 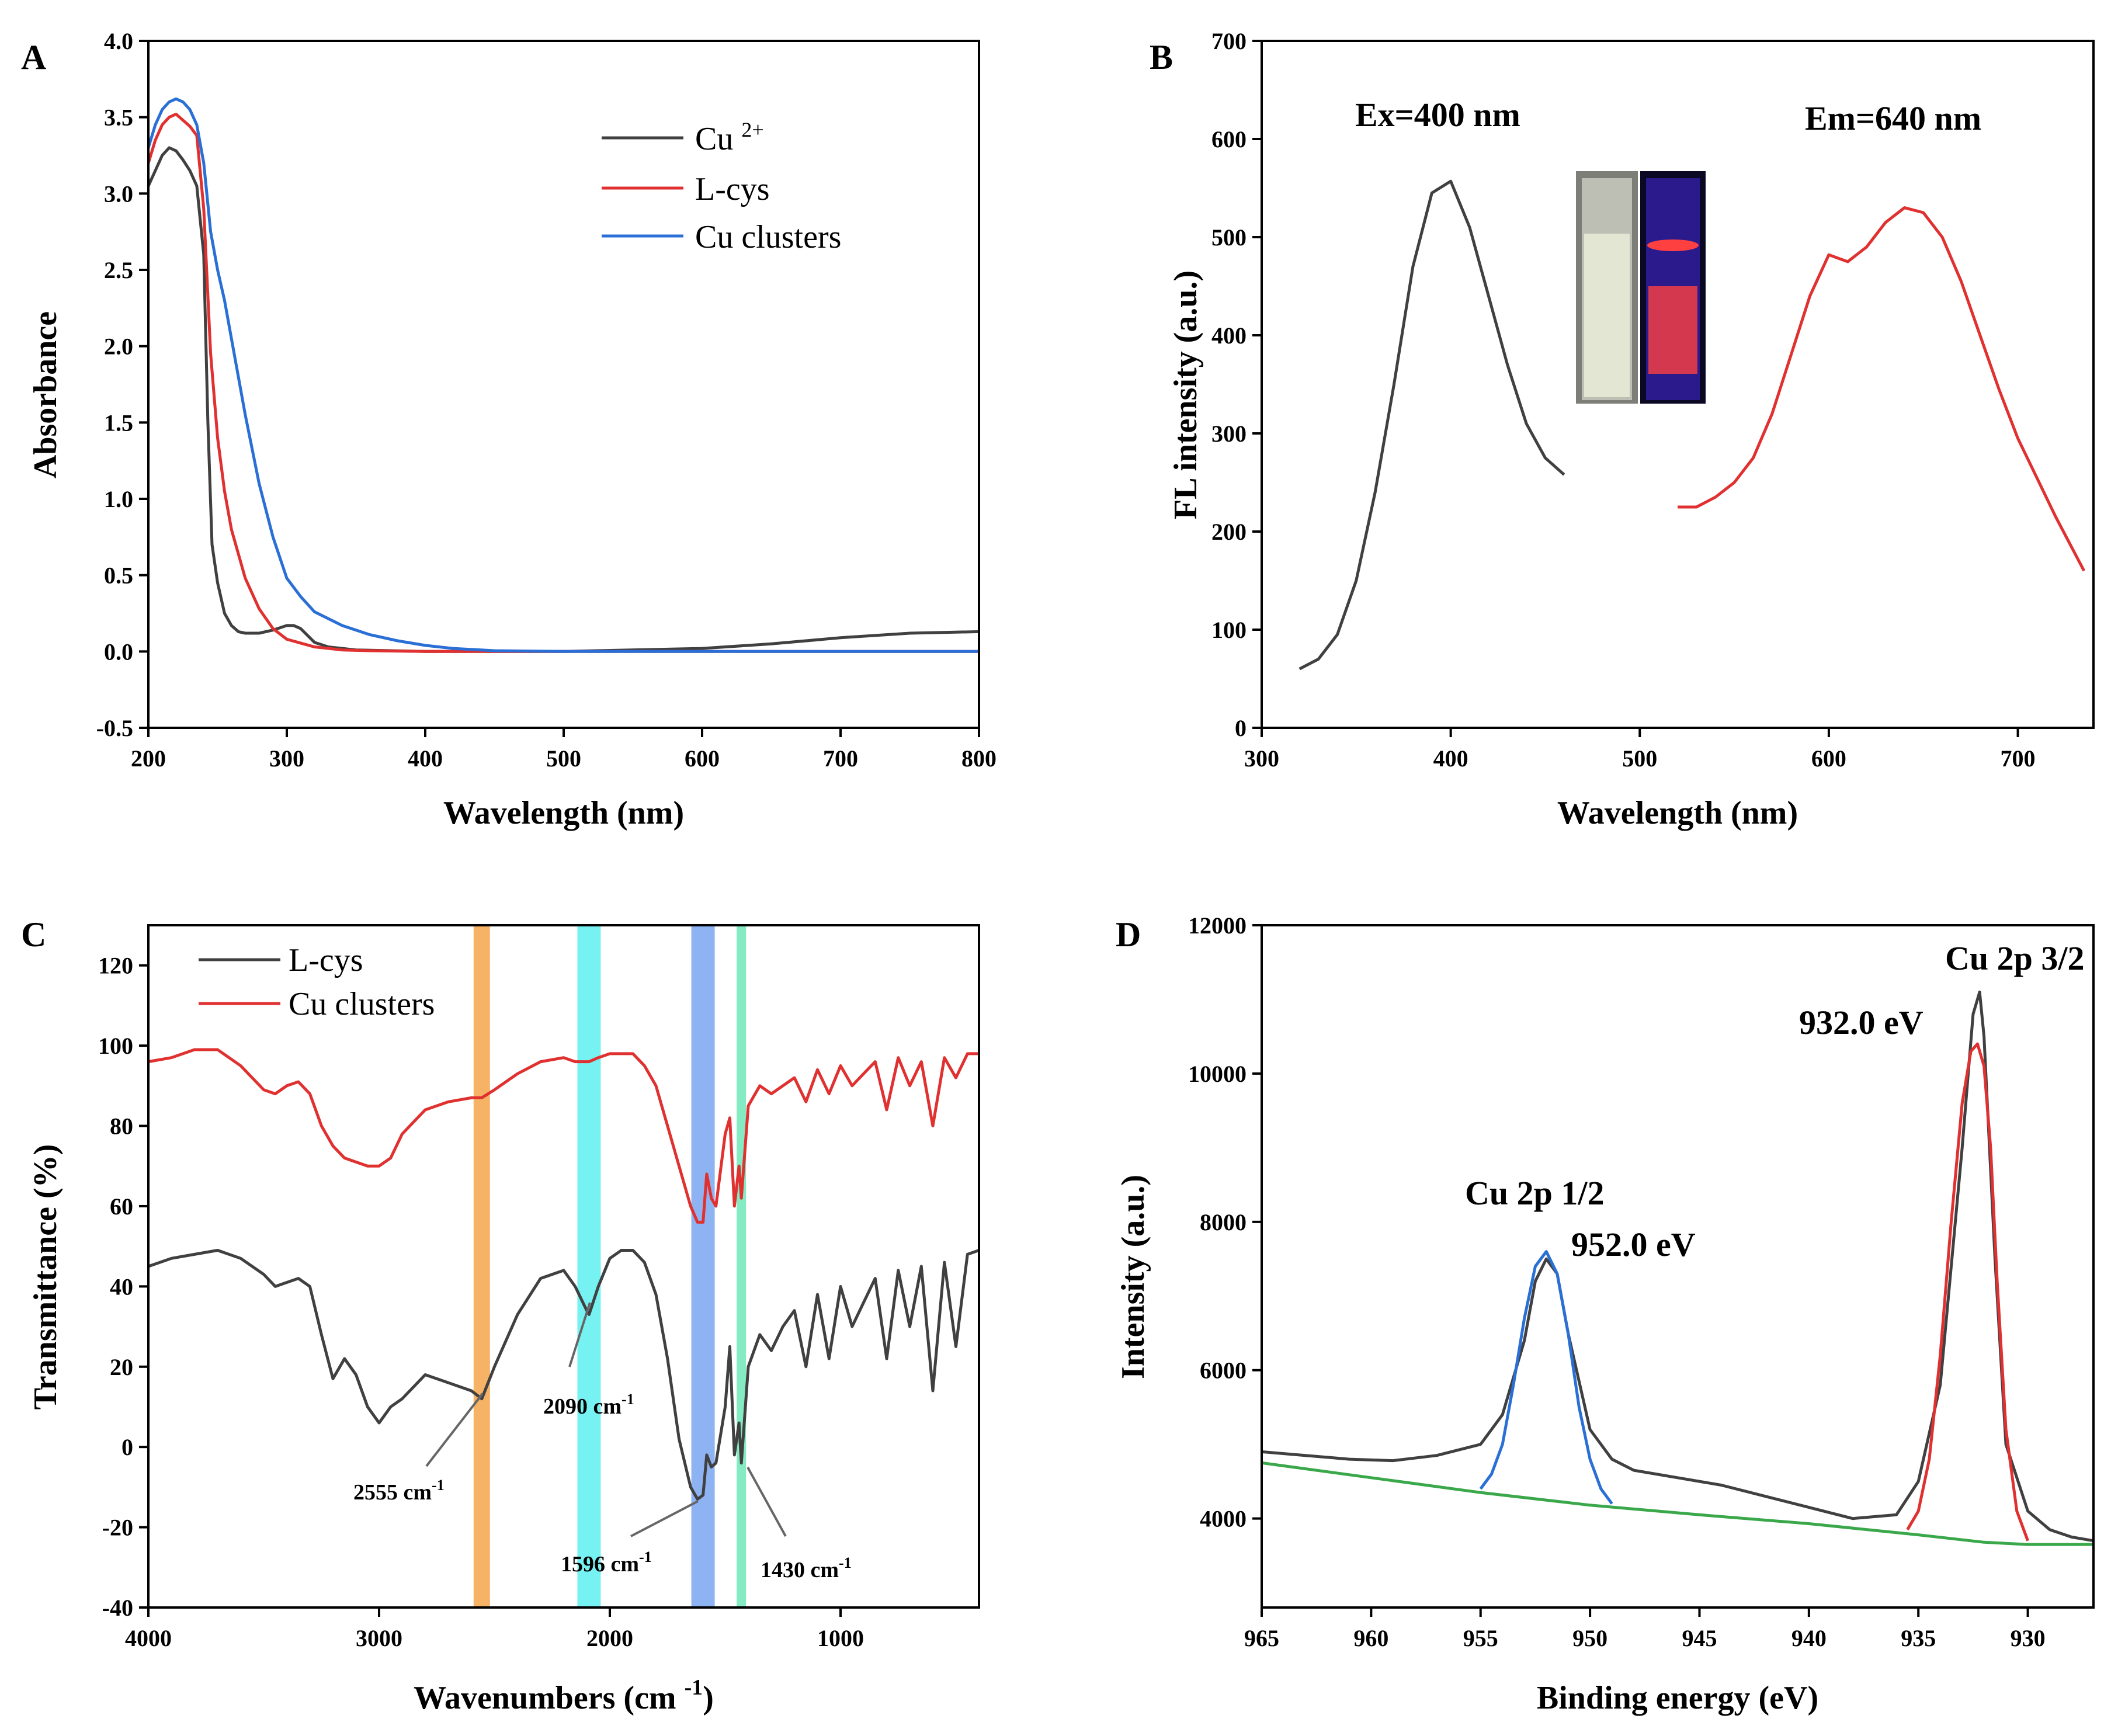 I want to click on y-tick-label-d: 6000, so click(x=1223, y=1370).